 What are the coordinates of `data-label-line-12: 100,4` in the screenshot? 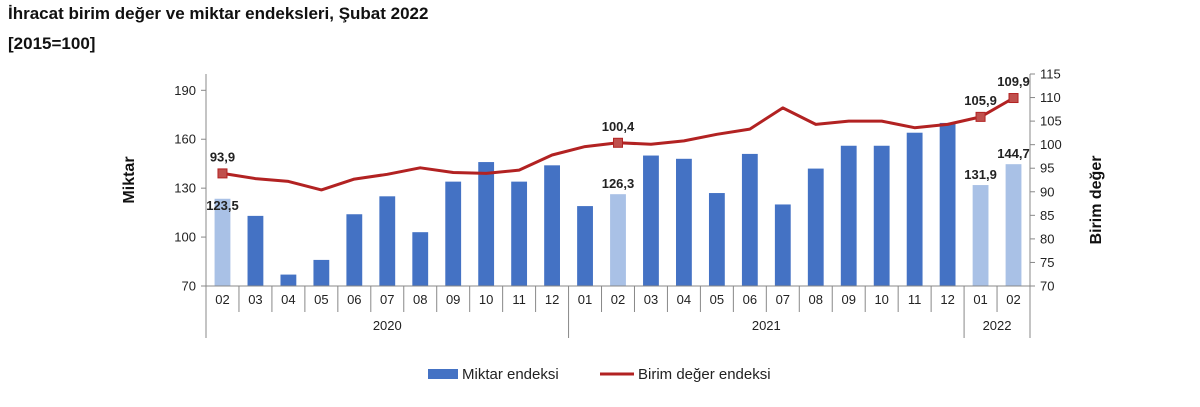 It's located at (618, 126).